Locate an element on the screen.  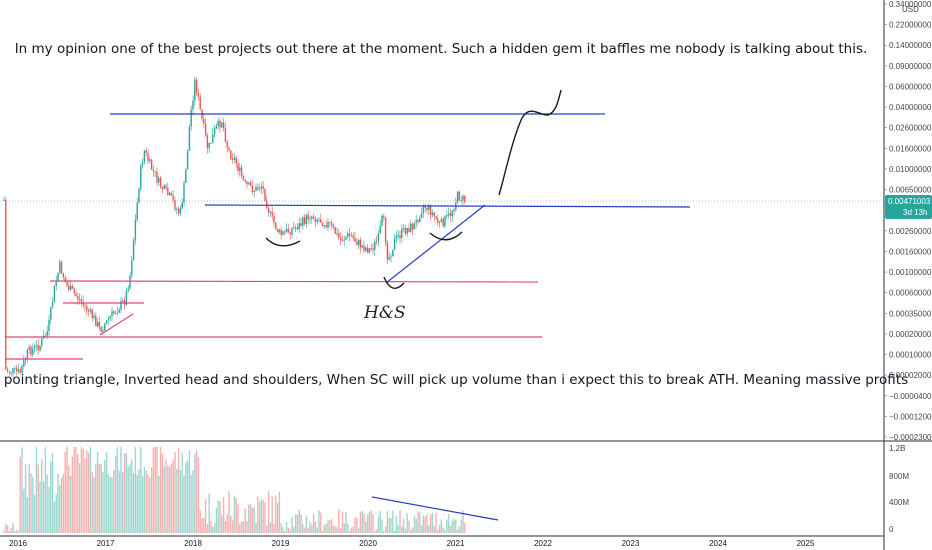
left-shoulder-curve is located at coordinates (283, 242).